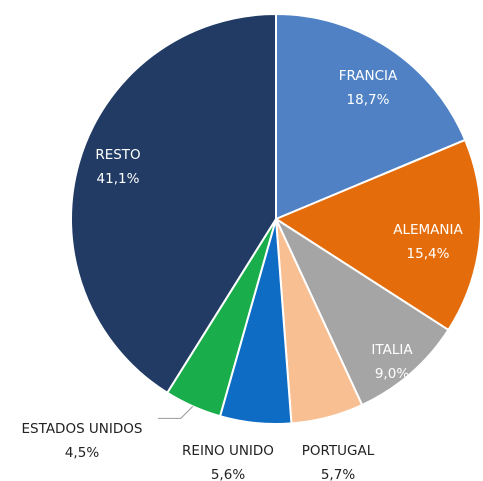  I want to click on slice-value-label: 5,6%, so click(228, 474).